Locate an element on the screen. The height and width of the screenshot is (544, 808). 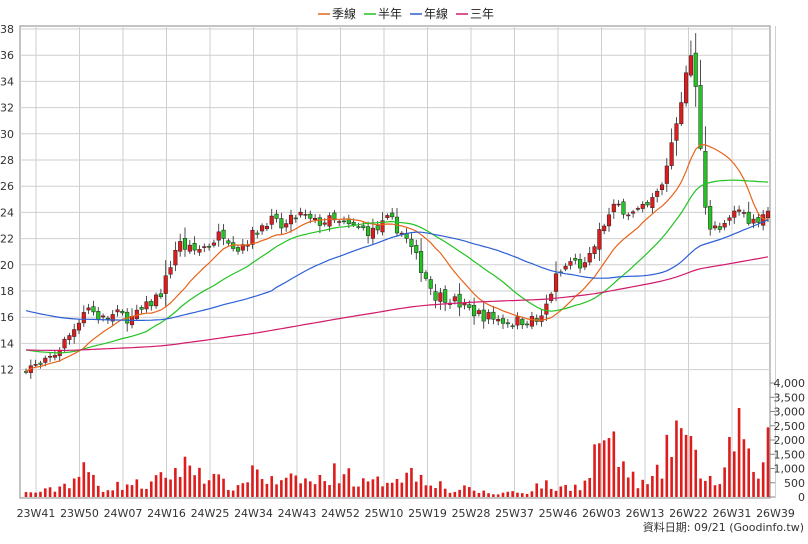
price-tick-label: 32 is located at coordinates (7, 108).